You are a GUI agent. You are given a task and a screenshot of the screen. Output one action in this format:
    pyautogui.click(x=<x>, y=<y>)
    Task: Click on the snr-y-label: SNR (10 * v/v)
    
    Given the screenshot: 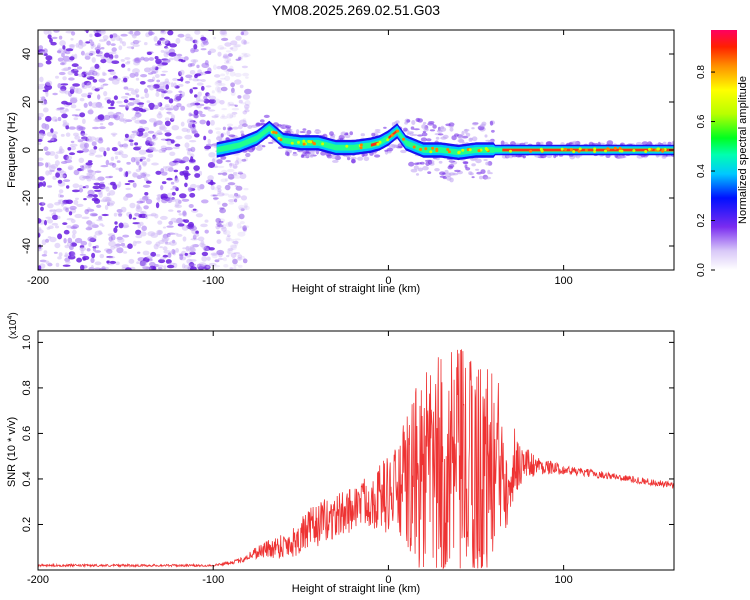 What is the action you would take?
    pyautogui.click(x=12, y=452)
    